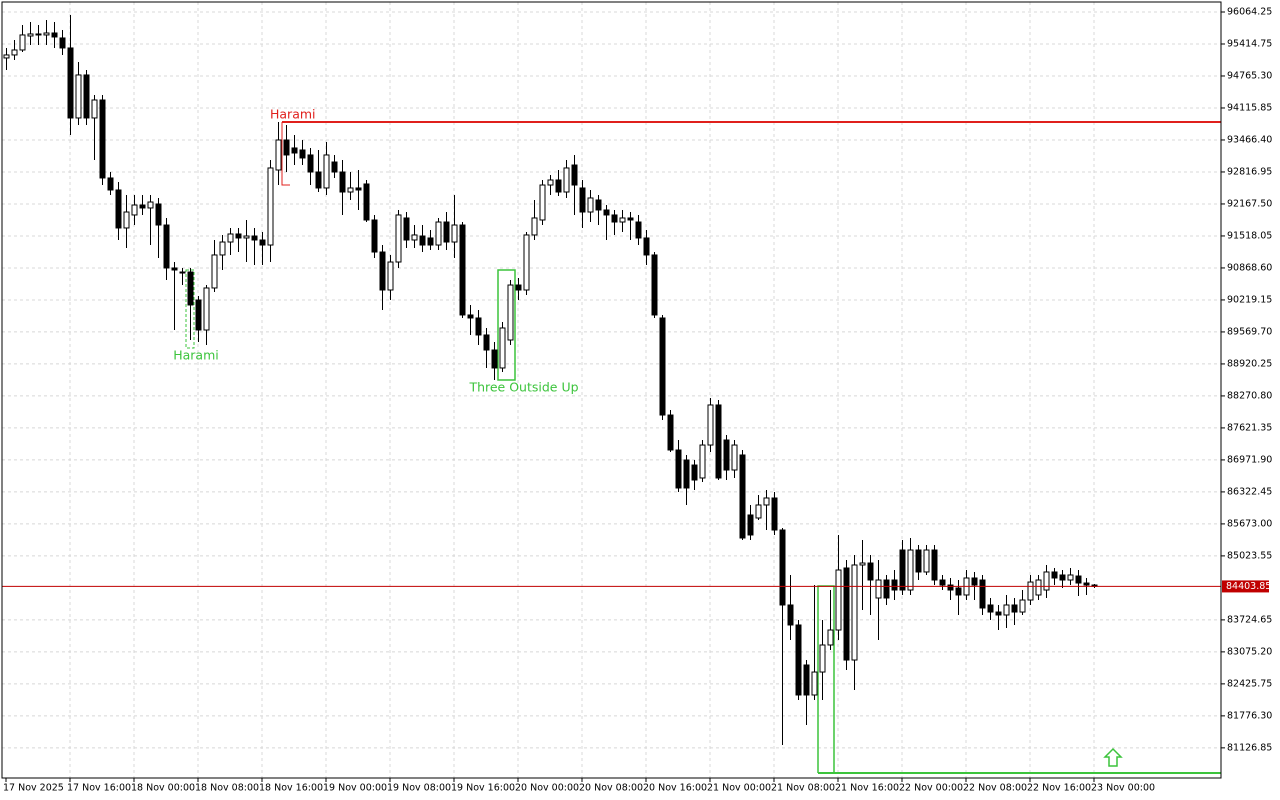 This screenshot has height=800, width=1280. Describe the element at coordinates (1249, 139) in the screenshot. I see `y-tick-label: 93466.40` at that location.